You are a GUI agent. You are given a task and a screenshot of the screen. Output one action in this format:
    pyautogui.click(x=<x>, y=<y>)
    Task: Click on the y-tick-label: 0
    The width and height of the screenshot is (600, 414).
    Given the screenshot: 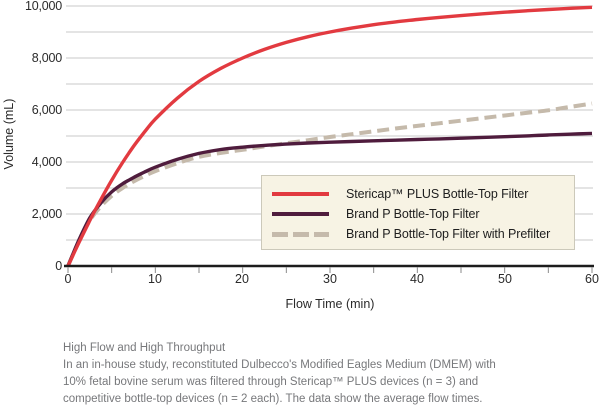 What is the action you would take?
    pyautogui.click(x=58, y=266)
    